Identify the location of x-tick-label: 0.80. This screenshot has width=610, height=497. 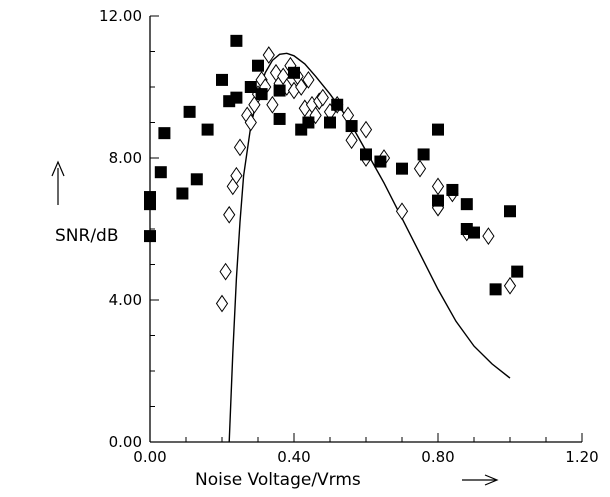
(437, 457).